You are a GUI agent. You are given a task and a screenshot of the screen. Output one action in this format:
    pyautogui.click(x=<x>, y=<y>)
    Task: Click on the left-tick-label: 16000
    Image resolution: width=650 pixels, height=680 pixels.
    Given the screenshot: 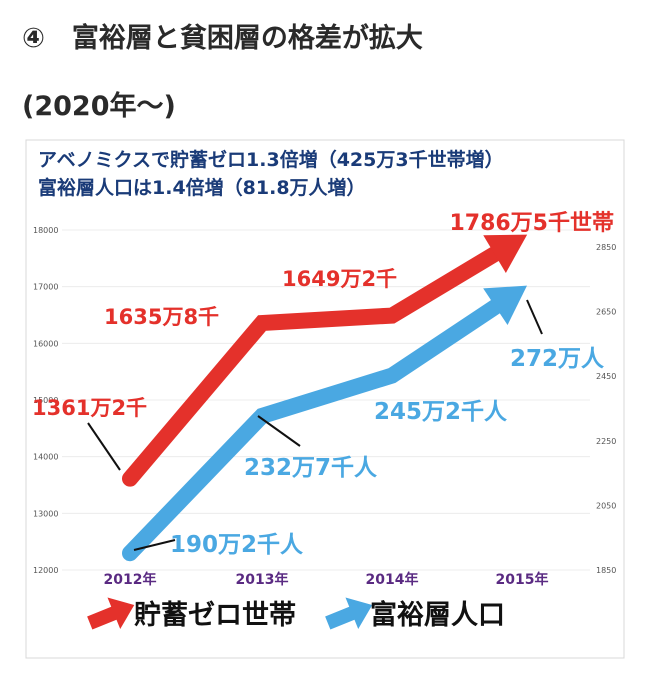 What is the action you would take?
    pyautogui.click(x=45, y=343)
    